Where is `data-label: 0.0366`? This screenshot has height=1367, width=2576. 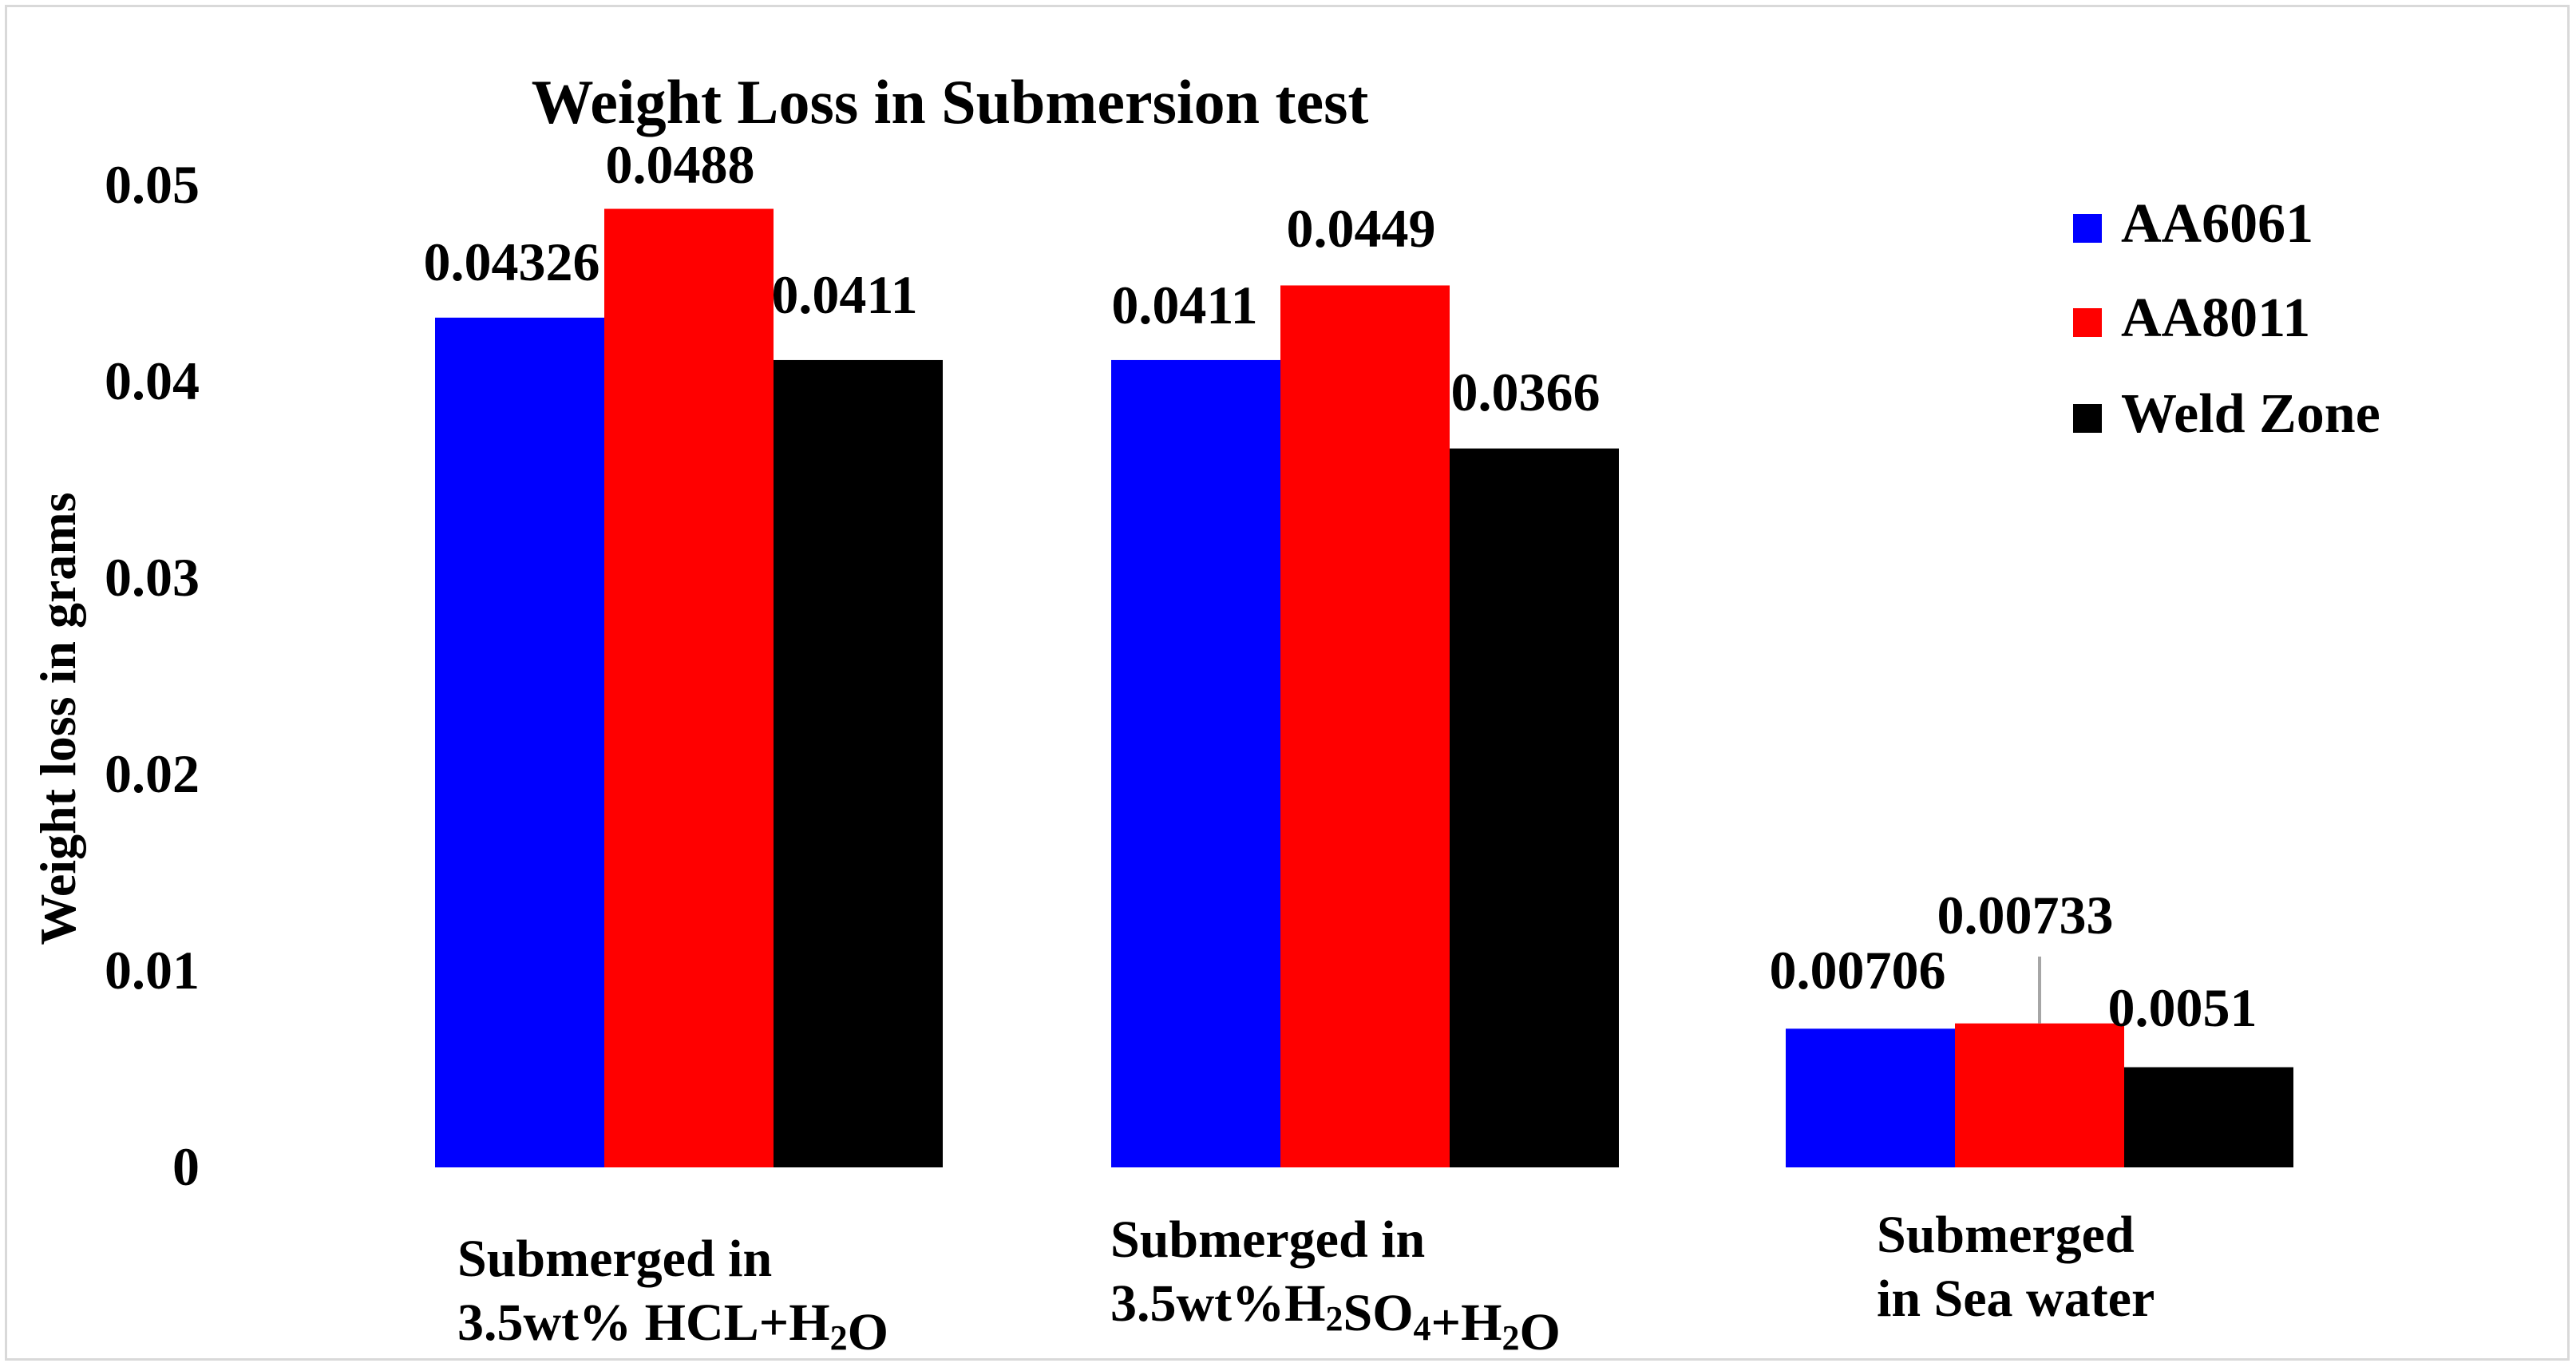 data-label: 0.0366 is located at coordinates (1526, 392).